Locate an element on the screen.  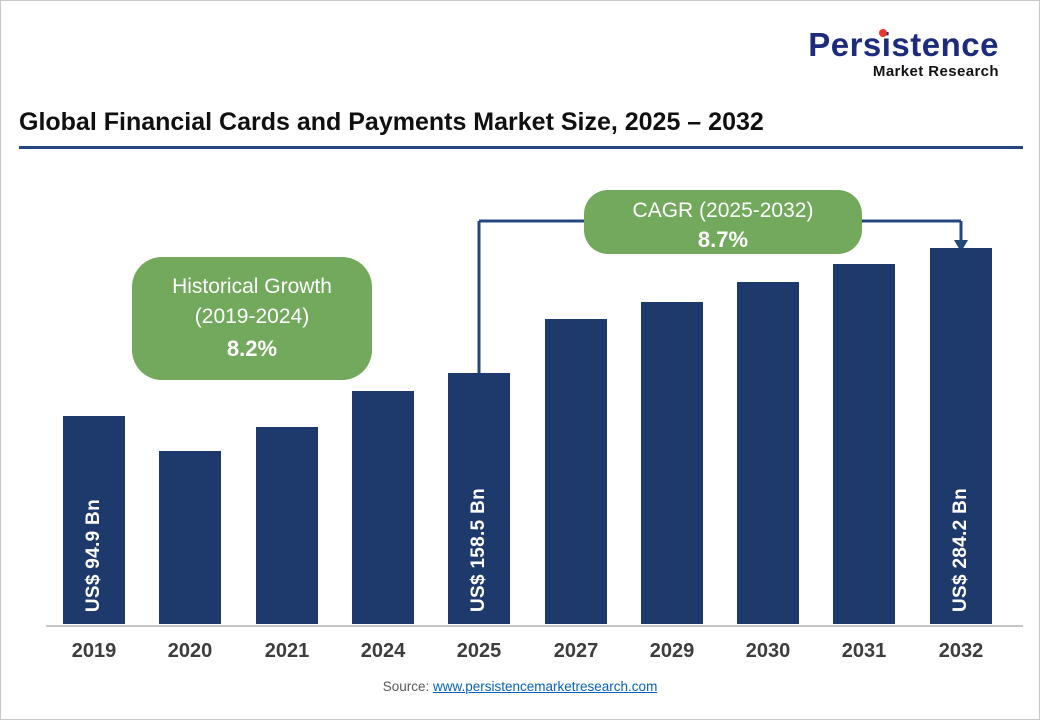
x-axis-label-2021: 2021 is located at coordinates (287, 651).